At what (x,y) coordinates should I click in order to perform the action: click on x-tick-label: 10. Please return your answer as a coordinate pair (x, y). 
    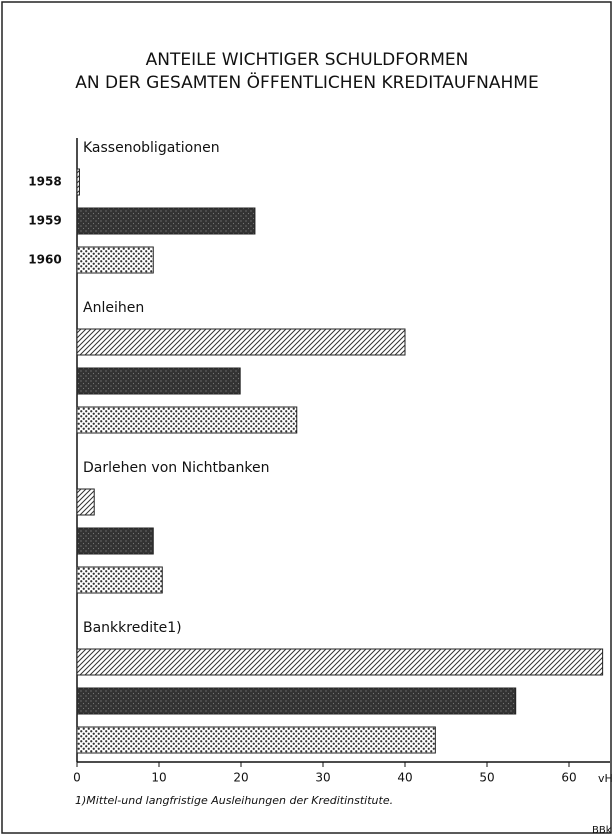
    Looking at the image, I should click on (158, 778).